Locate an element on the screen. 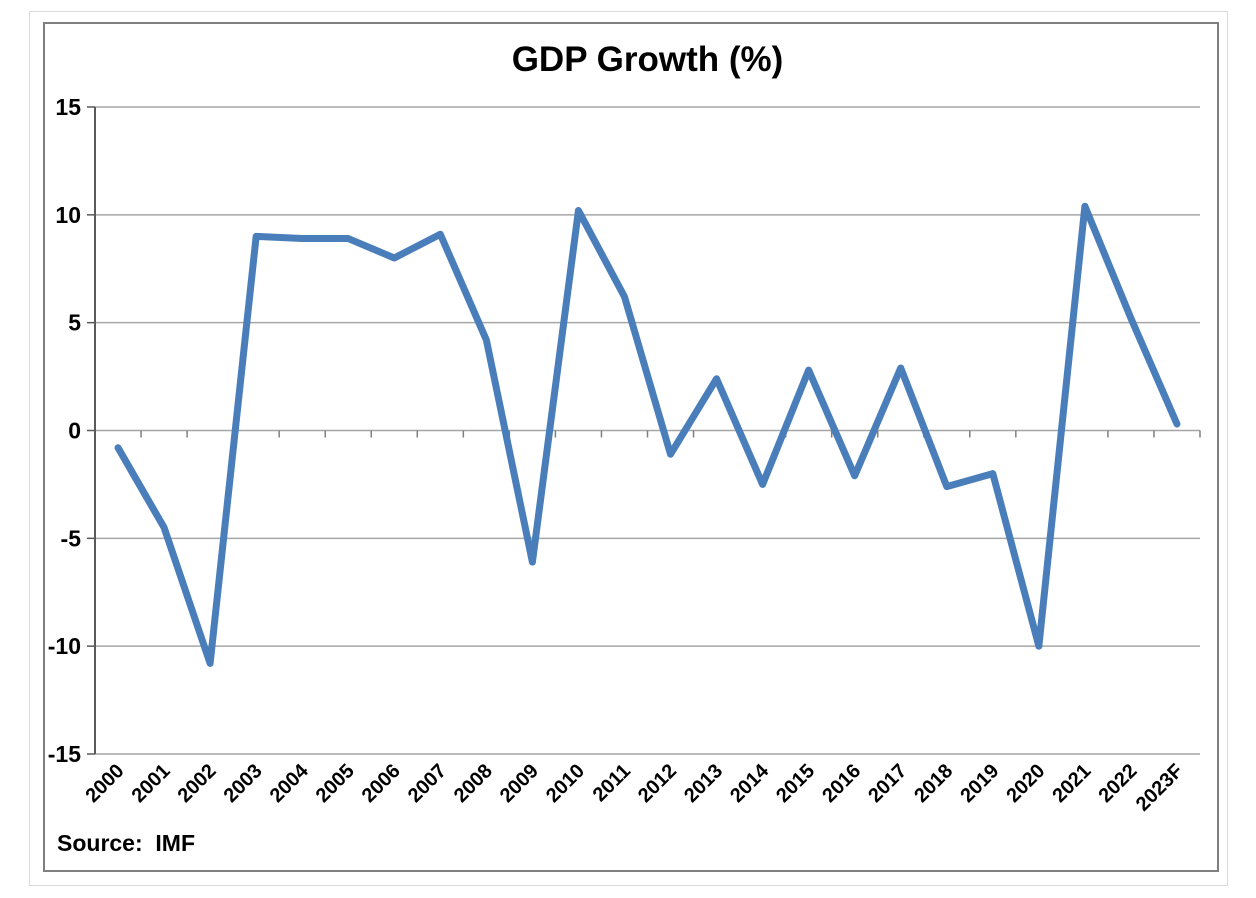 Image resolution: width=1256 pixels, height=898 pixels. source-label: Source: IMF is located at coordinates (126, 843).